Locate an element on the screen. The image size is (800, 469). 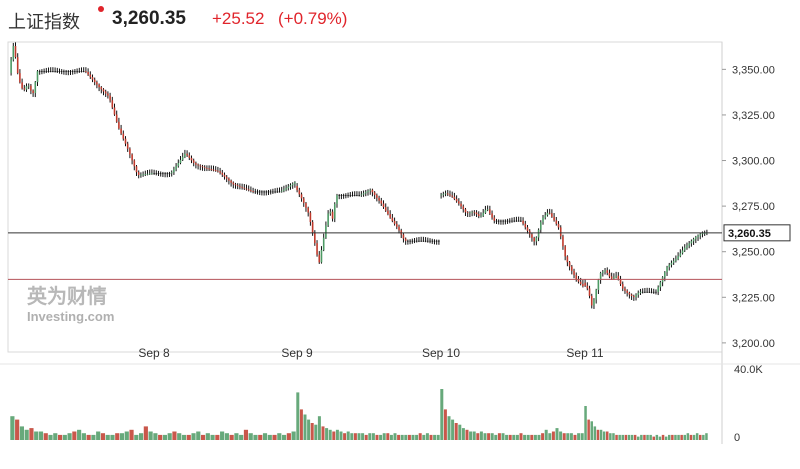
y-tick-label: 3,275.00 is located at coordinates (753, 207).